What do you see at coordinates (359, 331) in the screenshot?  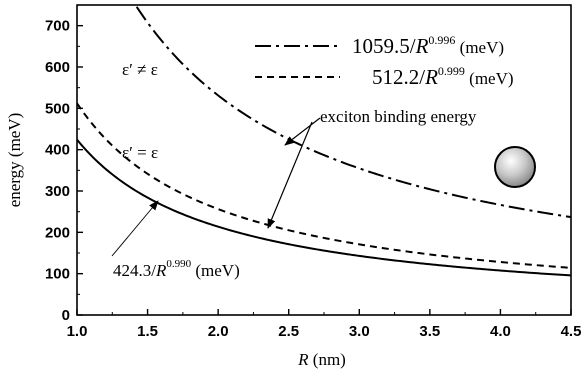 I see `x-tick-label: 3.0` at bounding box center [359, 331].